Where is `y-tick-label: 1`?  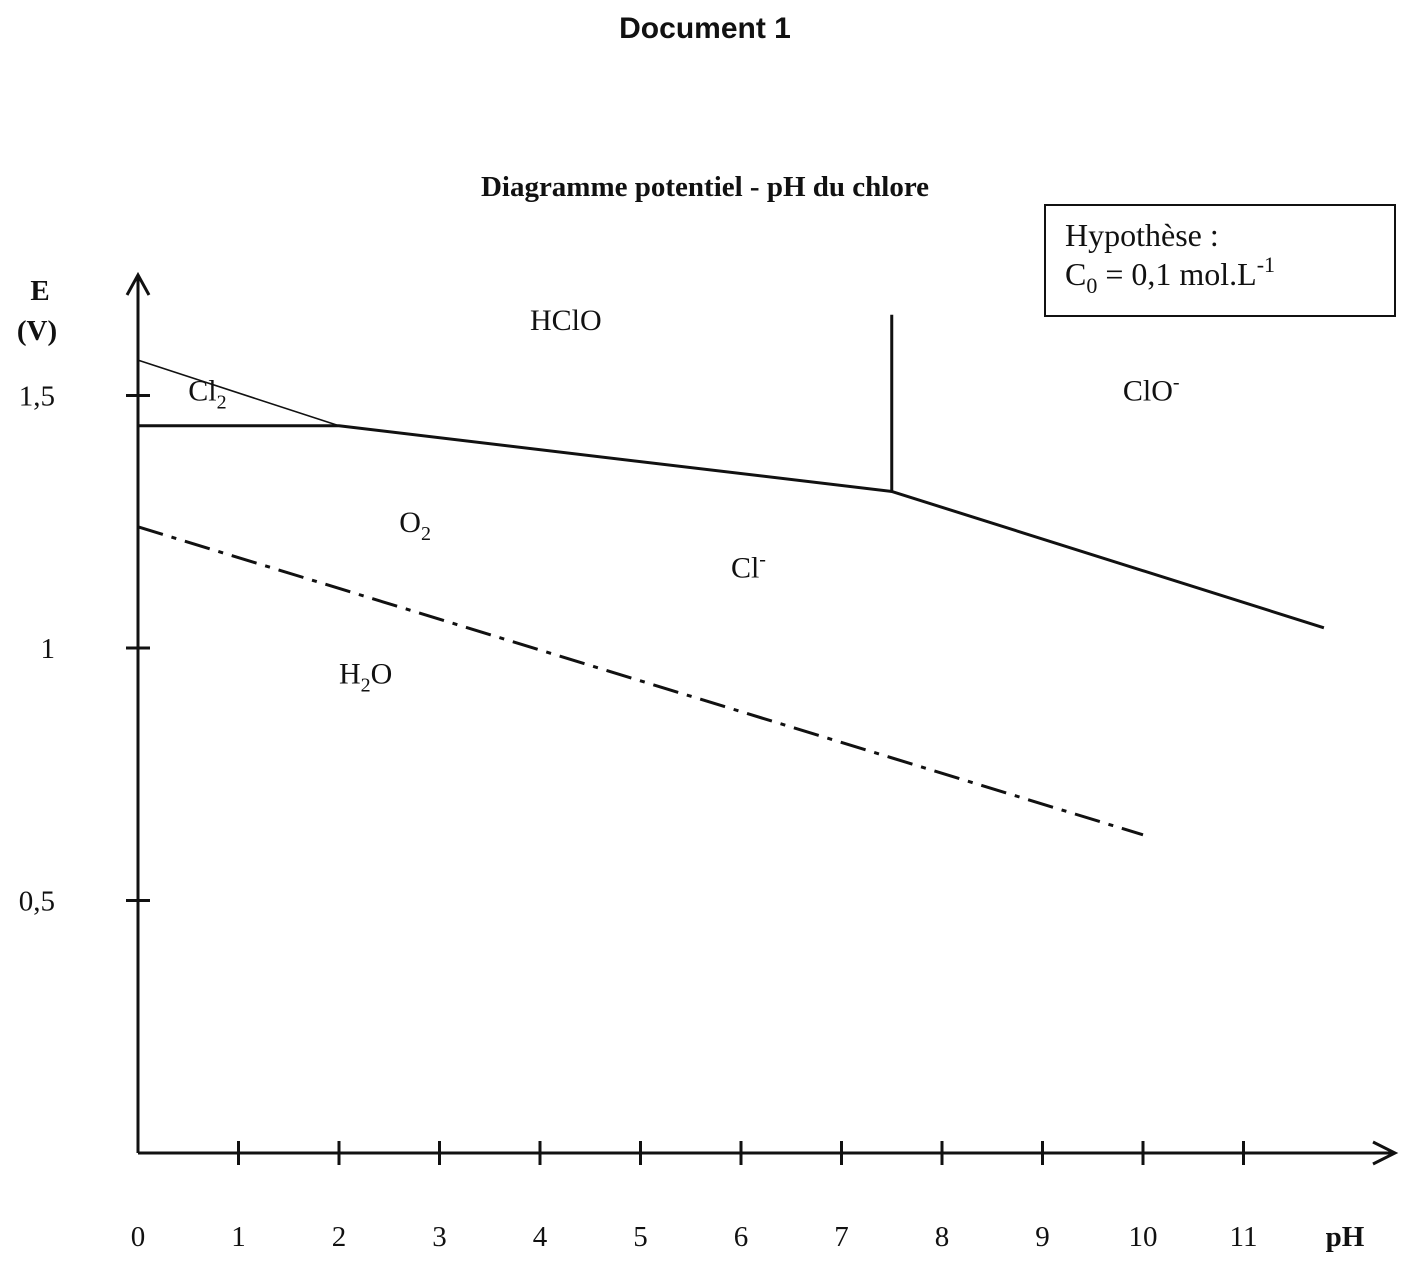
y-tick-label: 1 is located at coordinates (48, 649).